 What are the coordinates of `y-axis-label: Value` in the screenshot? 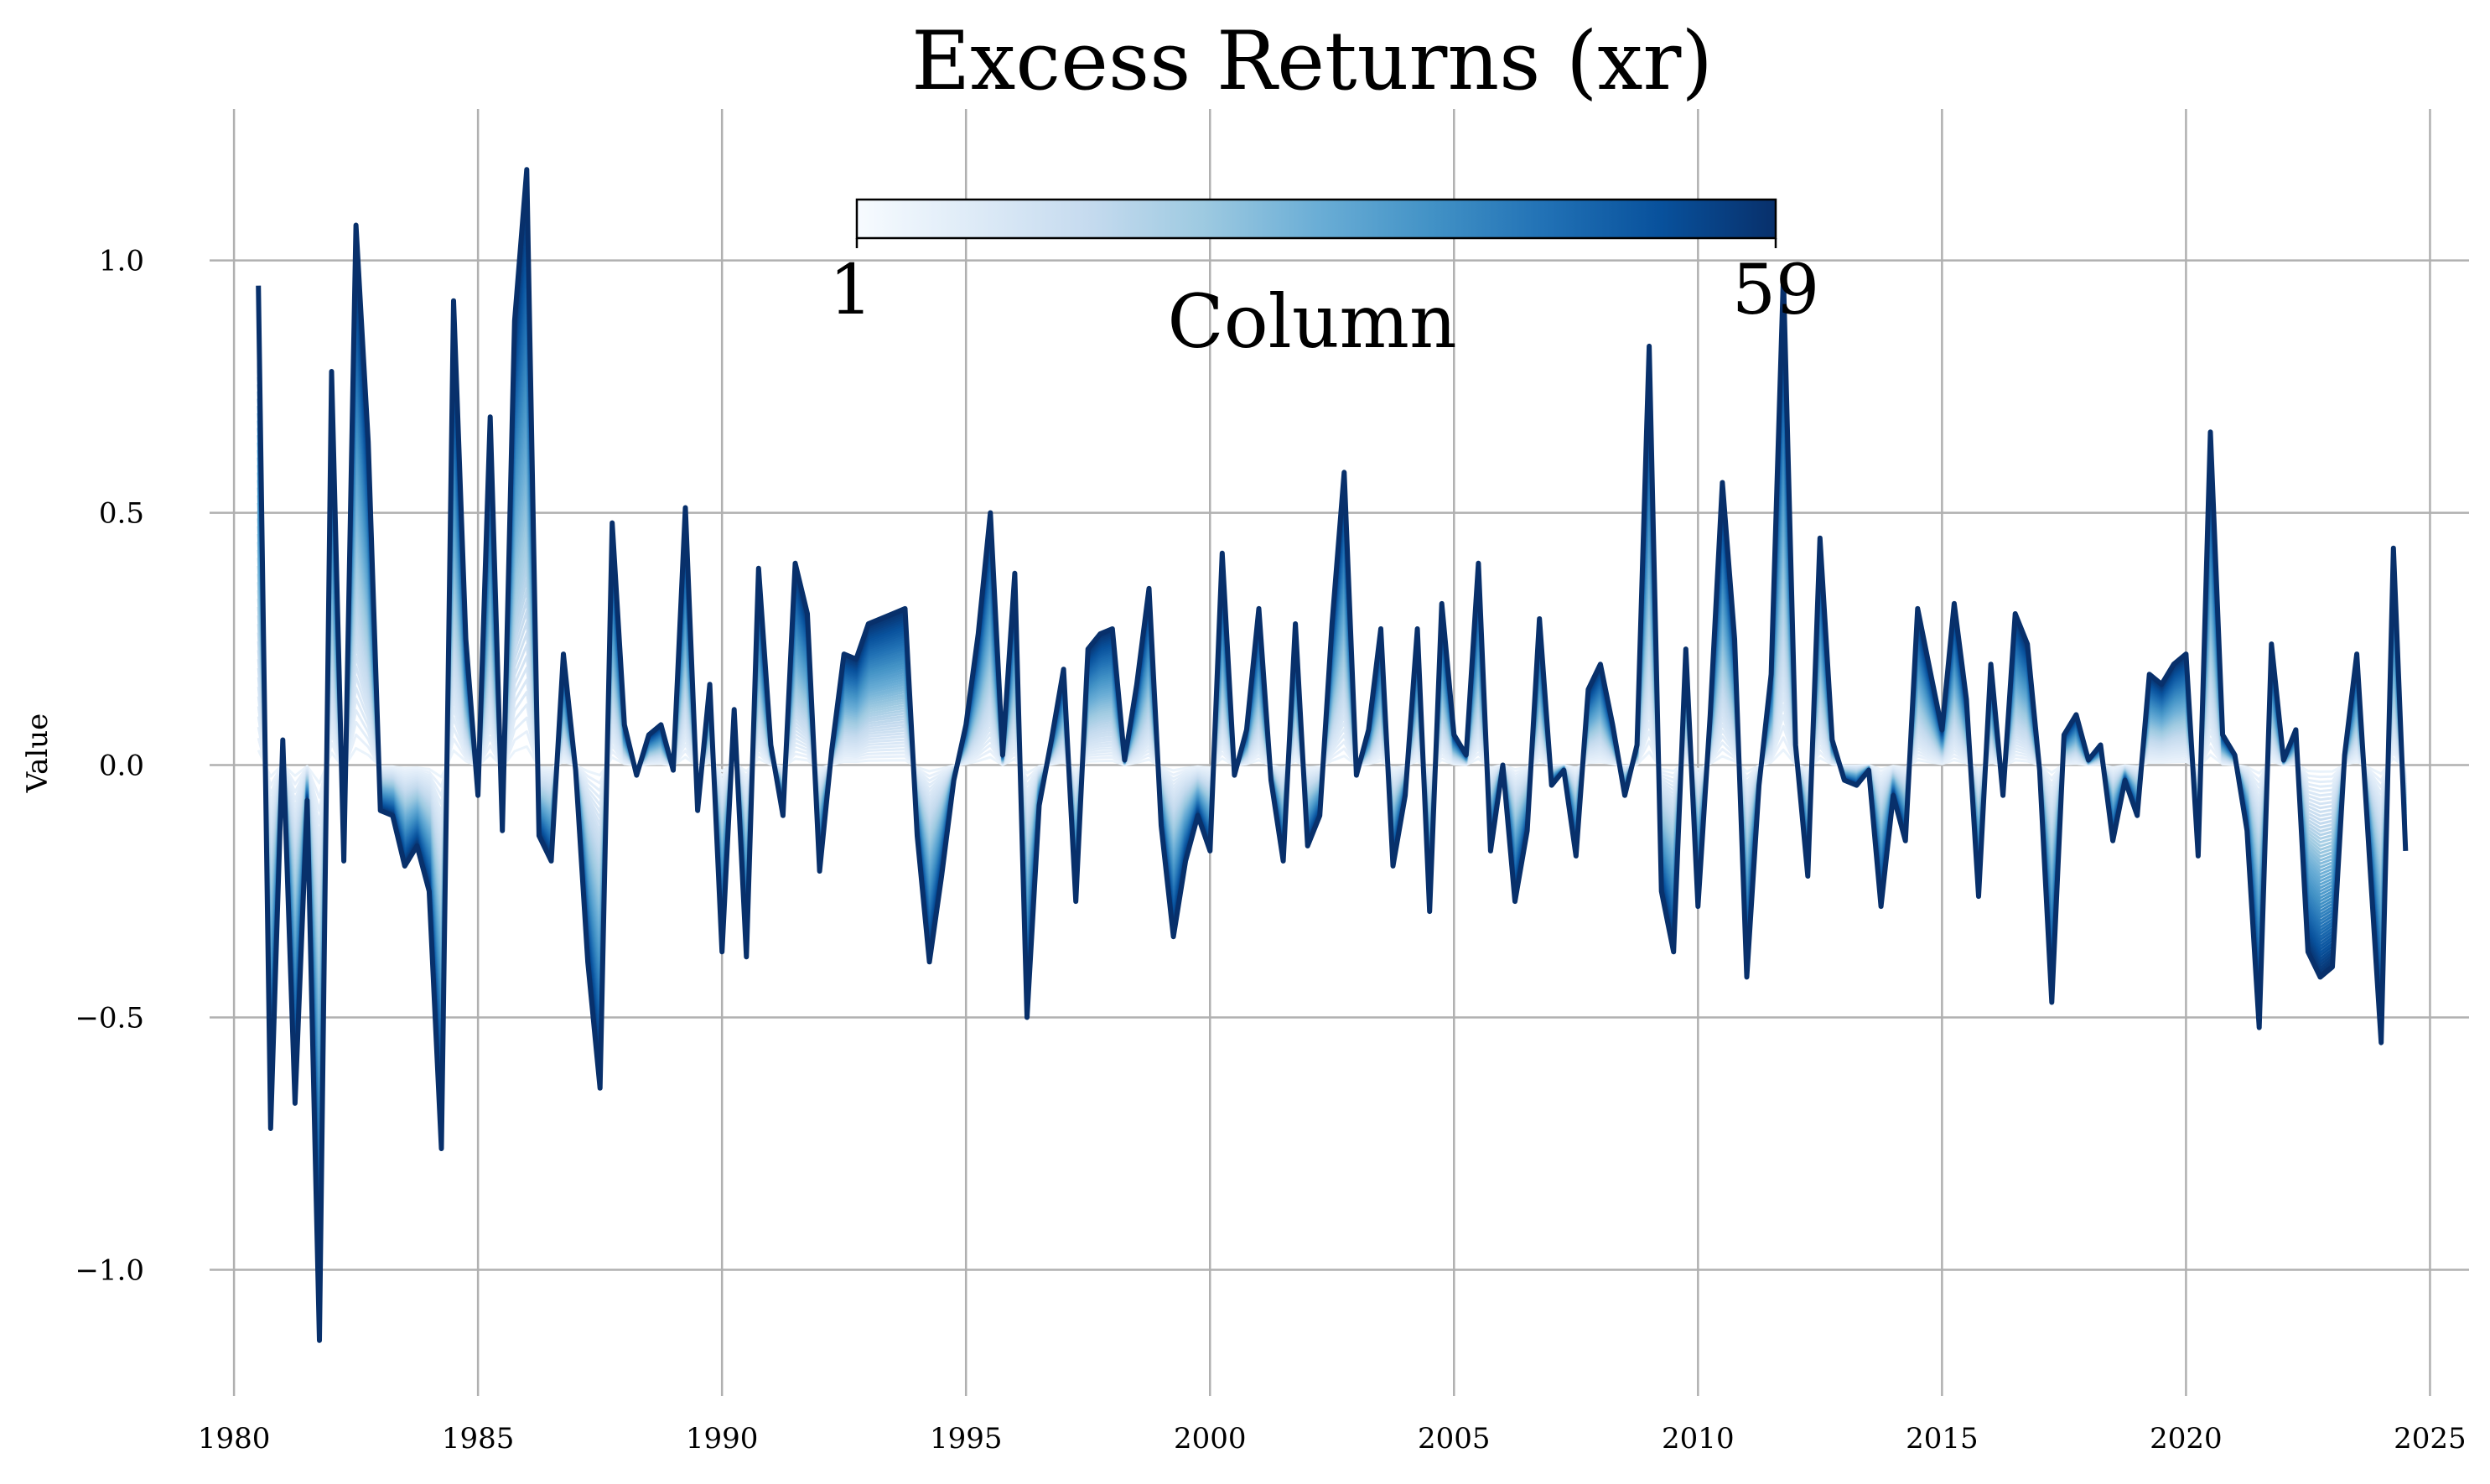 It's located at (37, 753).